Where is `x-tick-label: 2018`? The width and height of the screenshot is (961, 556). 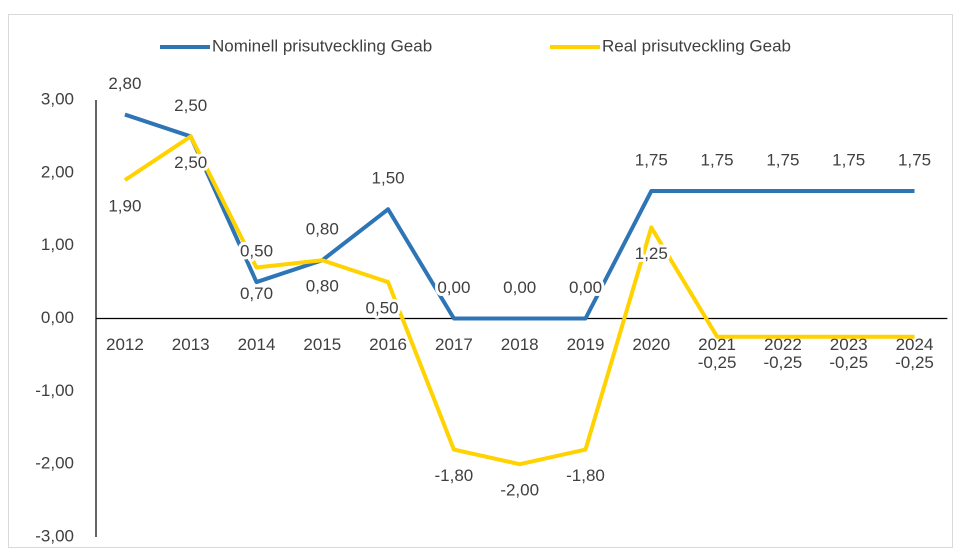 x-tick-label: 2018 is located at coordinates (520, 344).